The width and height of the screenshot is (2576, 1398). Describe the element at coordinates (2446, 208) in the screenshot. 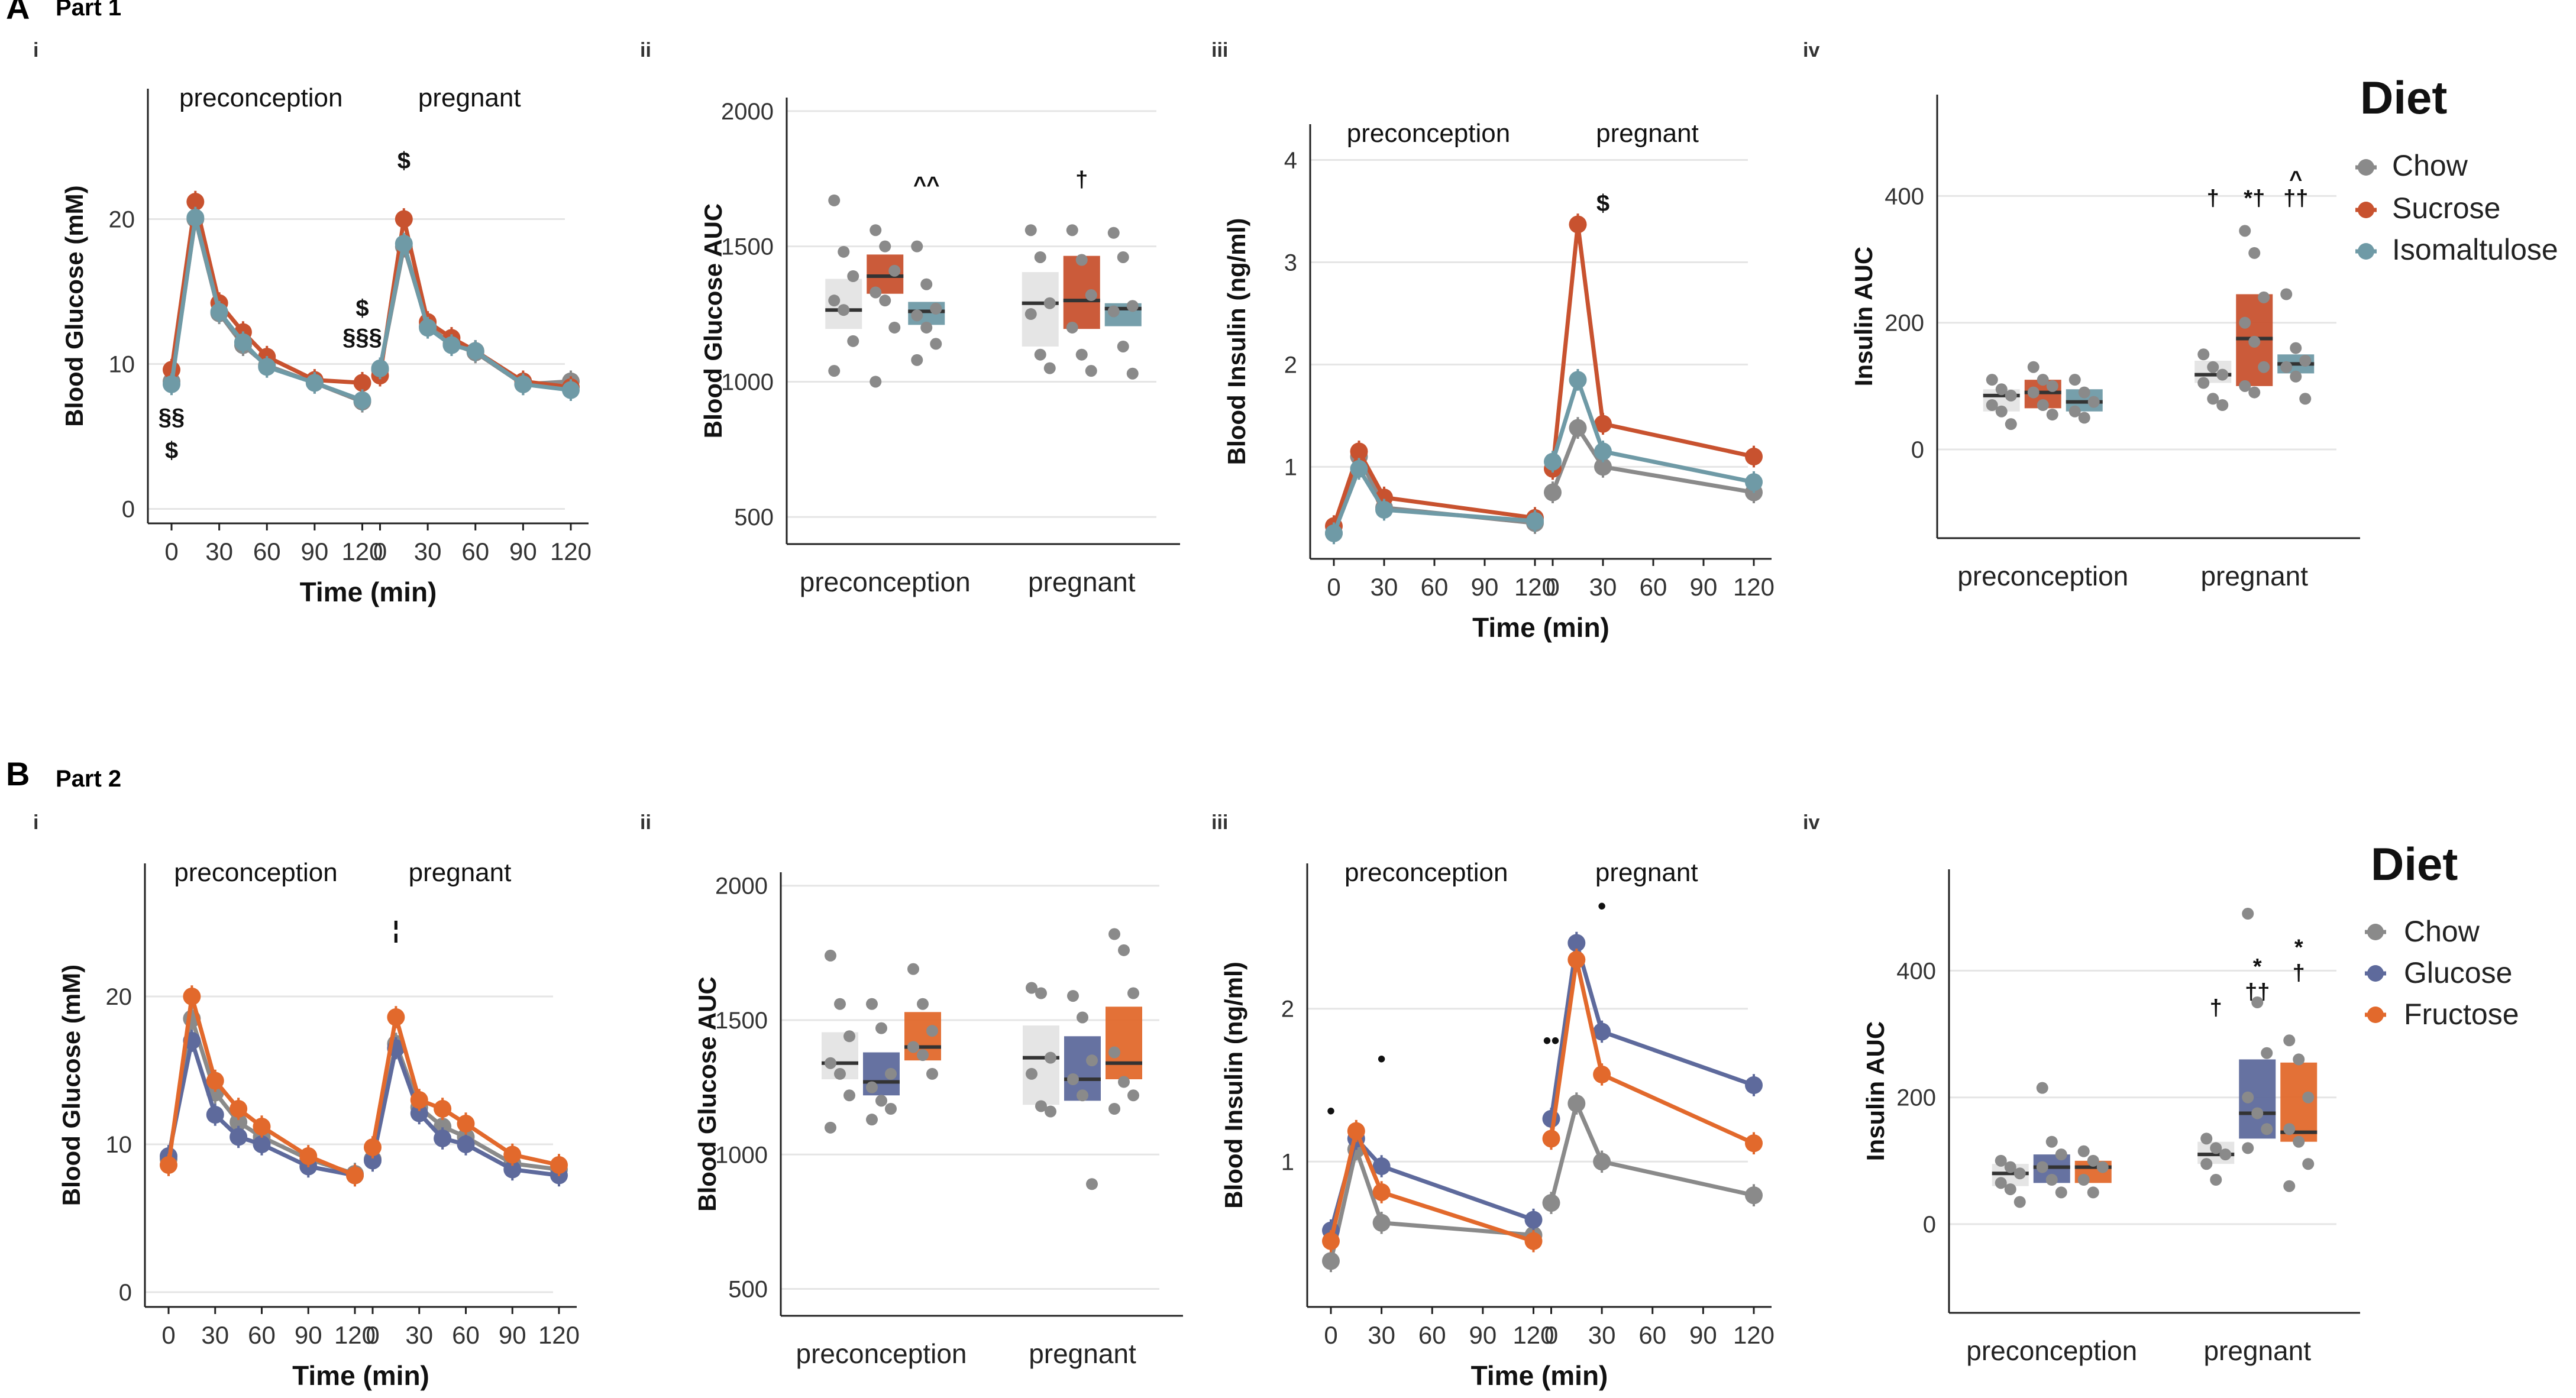

I see `legend-entry: Sucrose` at that location.